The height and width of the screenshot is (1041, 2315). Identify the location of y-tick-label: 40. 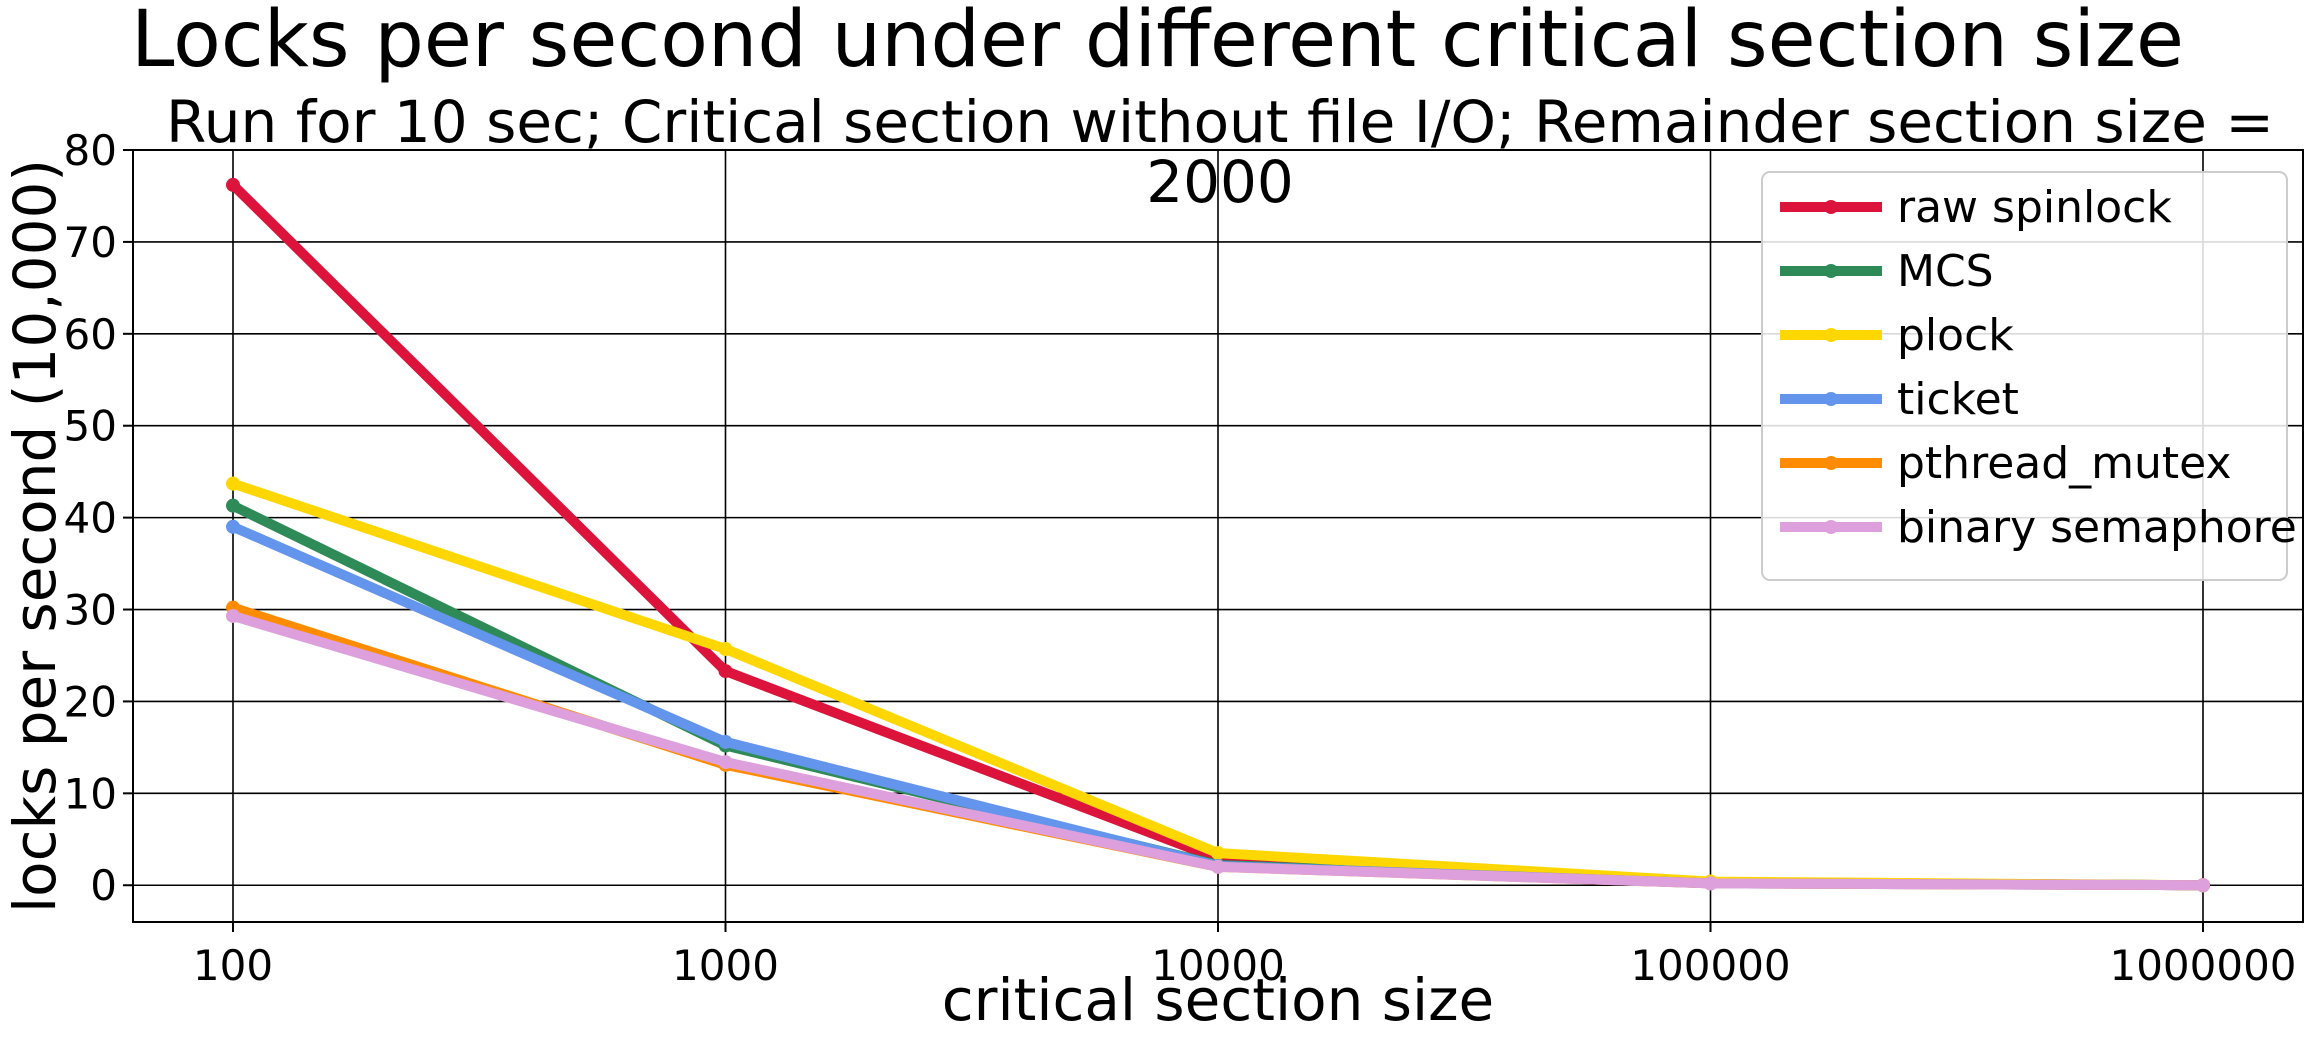
(90, 518).